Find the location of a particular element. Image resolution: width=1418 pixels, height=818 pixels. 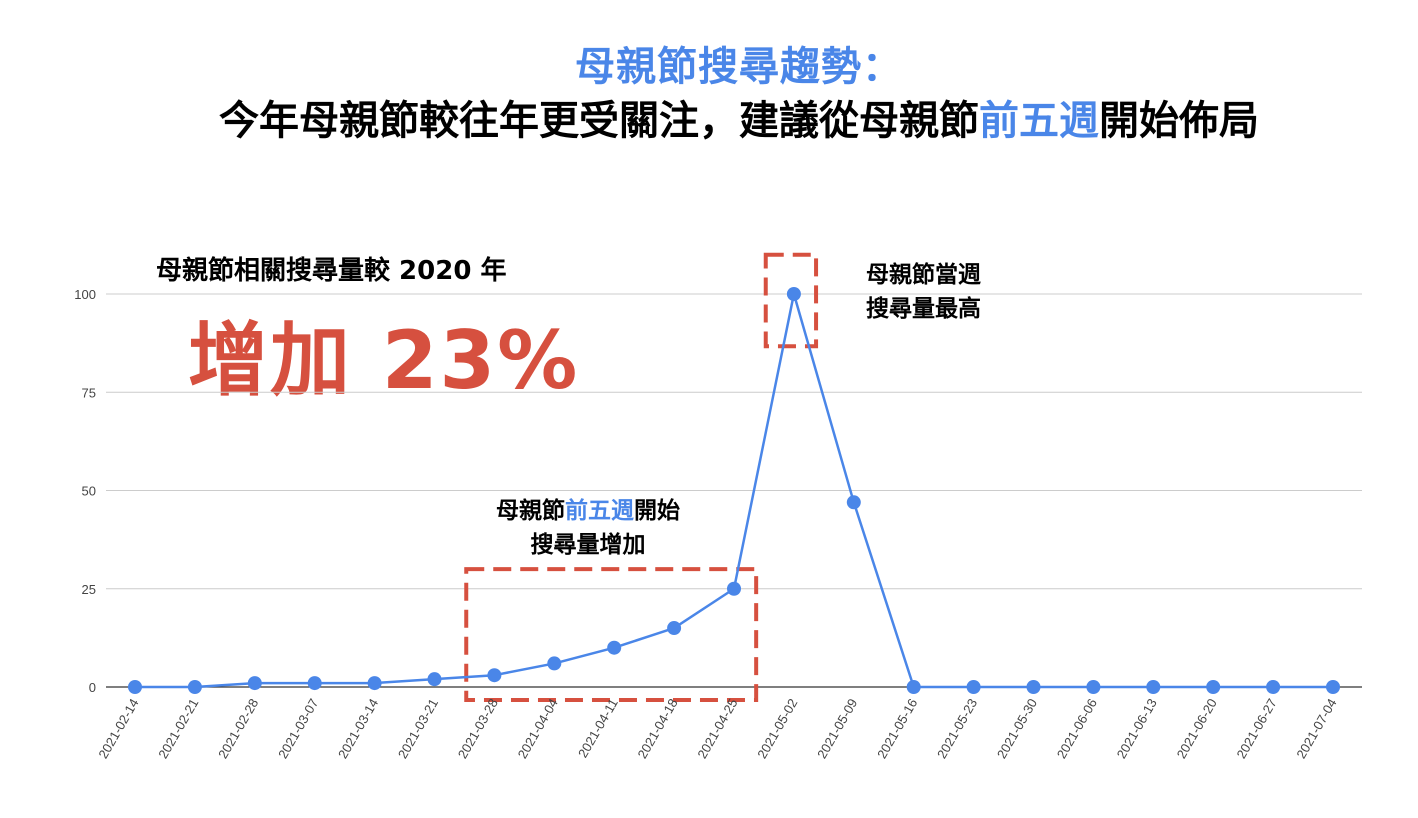

y-tick-label: 0 is located at coordinates (92, 687).